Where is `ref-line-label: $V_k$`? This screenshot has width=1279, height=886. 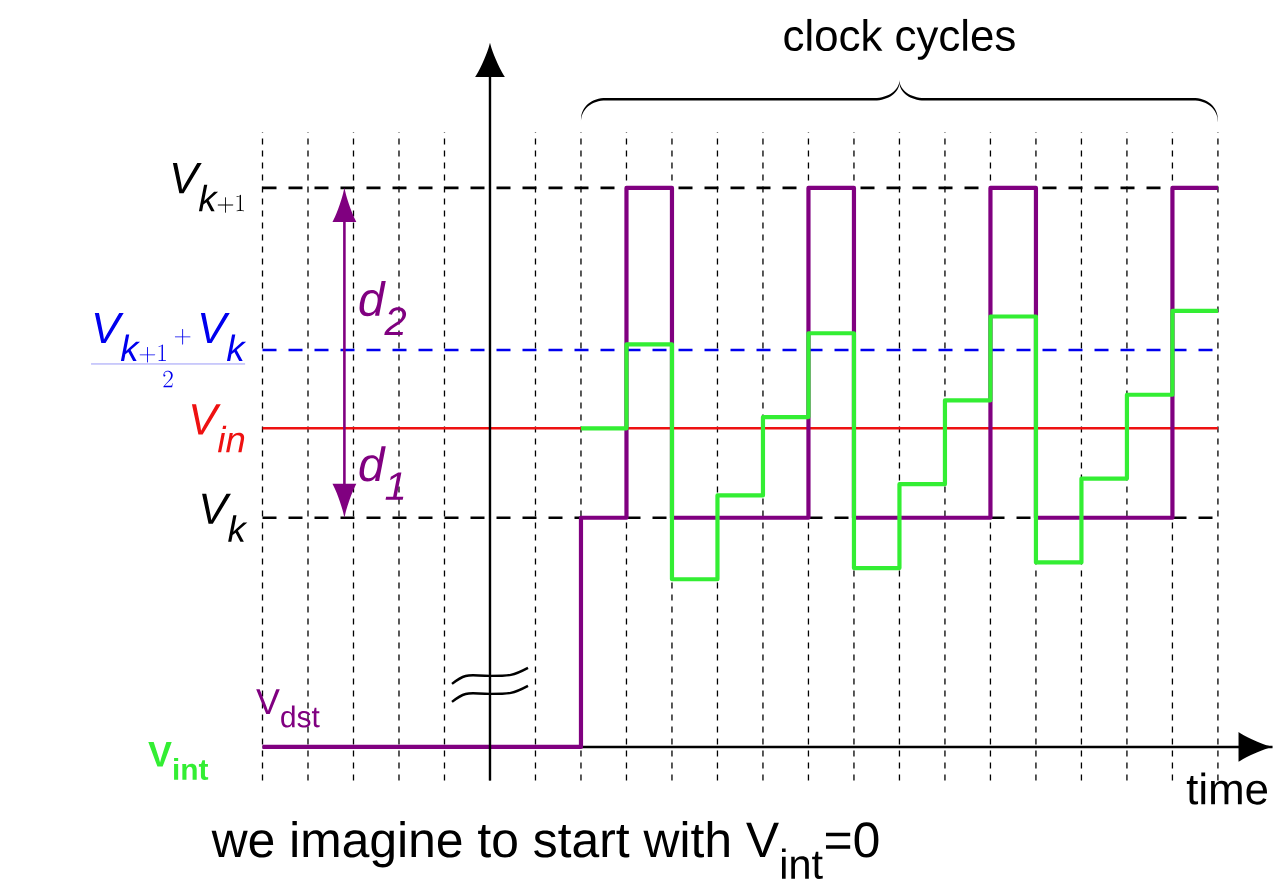 ref-line-label: $V_k$ is located at coordinates (225, 517).